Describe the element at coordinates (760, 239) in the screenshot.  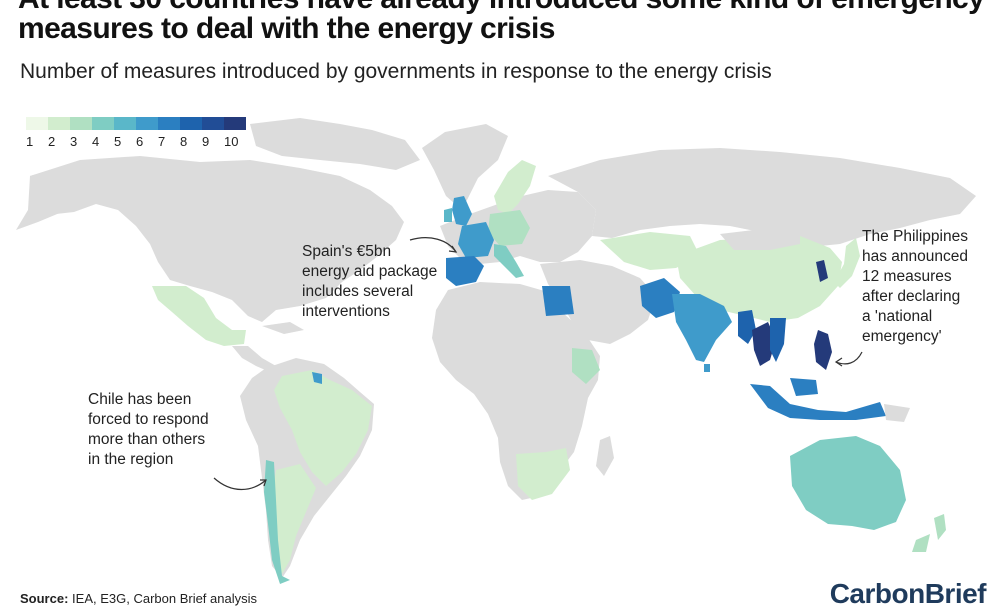
I see `mongolia` at that location.